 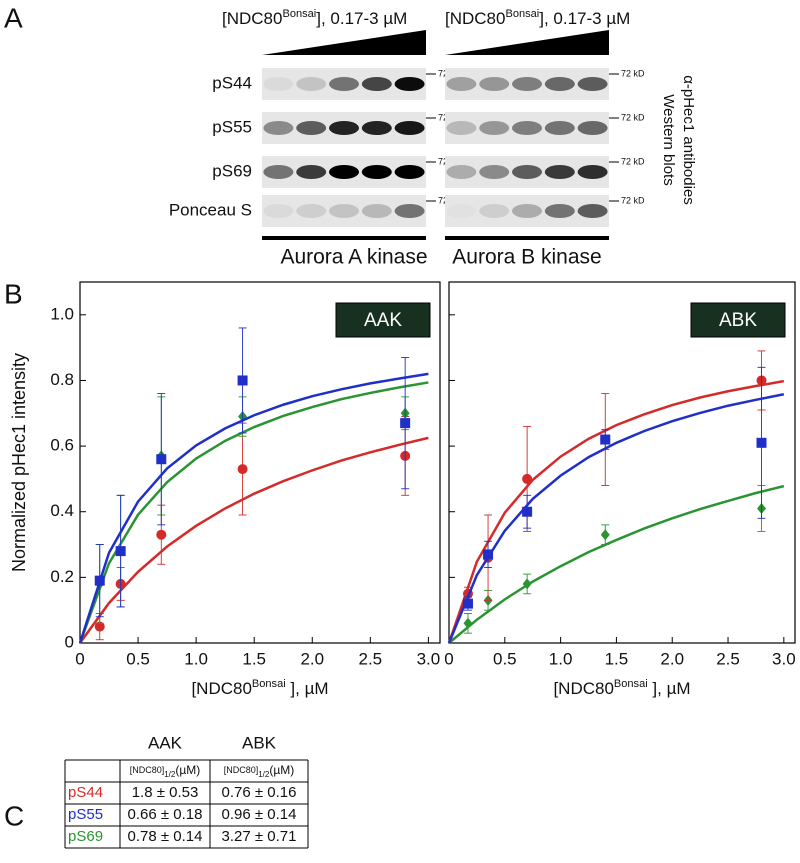 I want to click on x-tick-label: 3.0, so click(x=784, y=658).